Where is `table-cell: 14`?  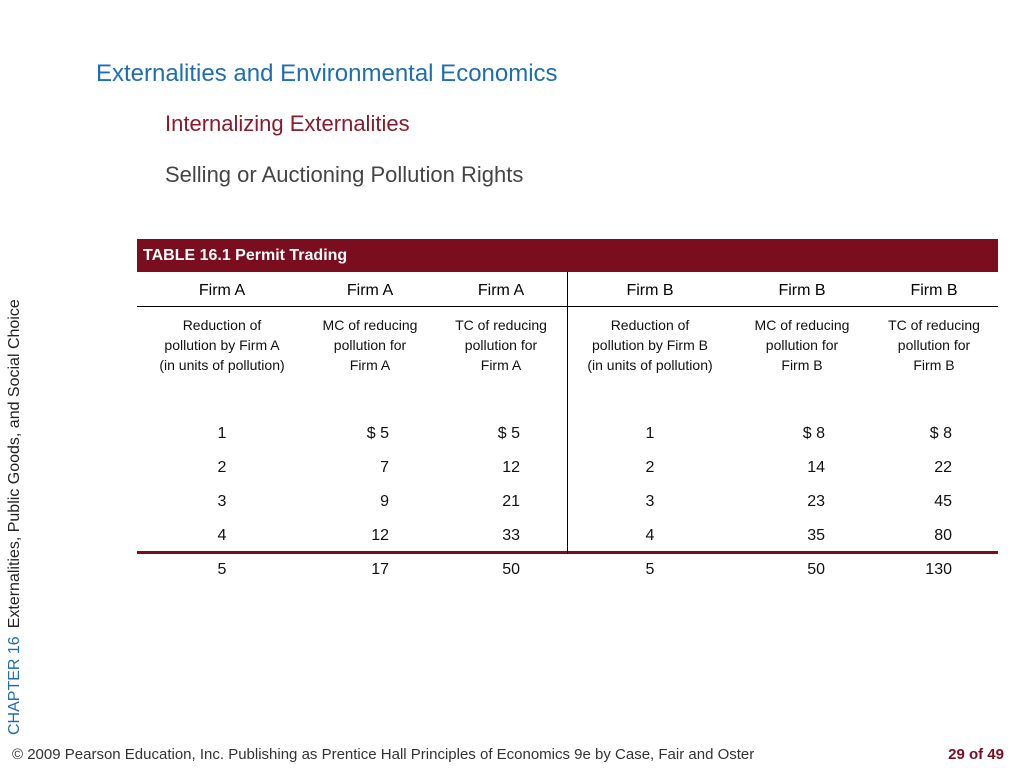
table-cell: 14 is located at coordinates (816, 467).